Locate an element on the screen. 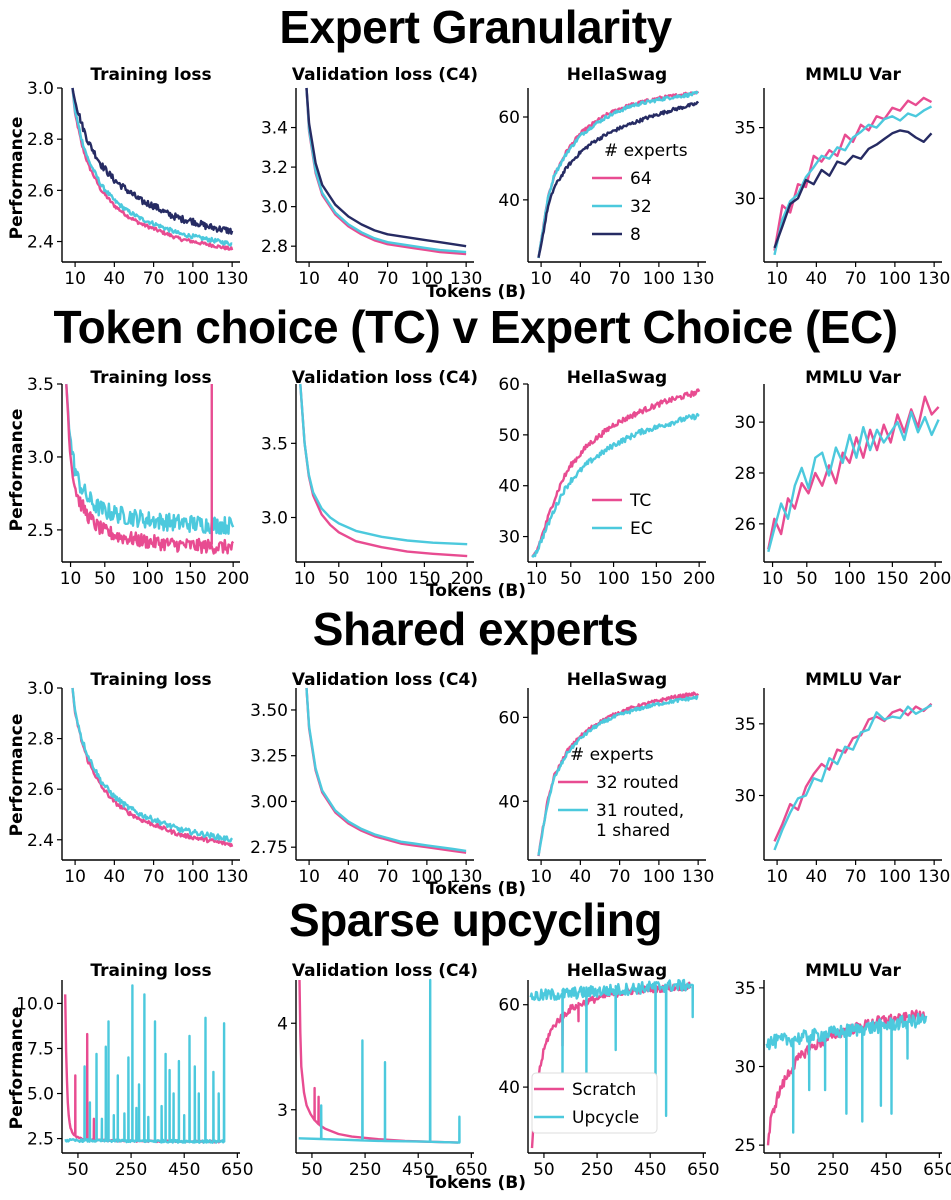 The width and height of the screenshot is (951, 1200). series-line-scratch is located at coordinates (378, 1061).